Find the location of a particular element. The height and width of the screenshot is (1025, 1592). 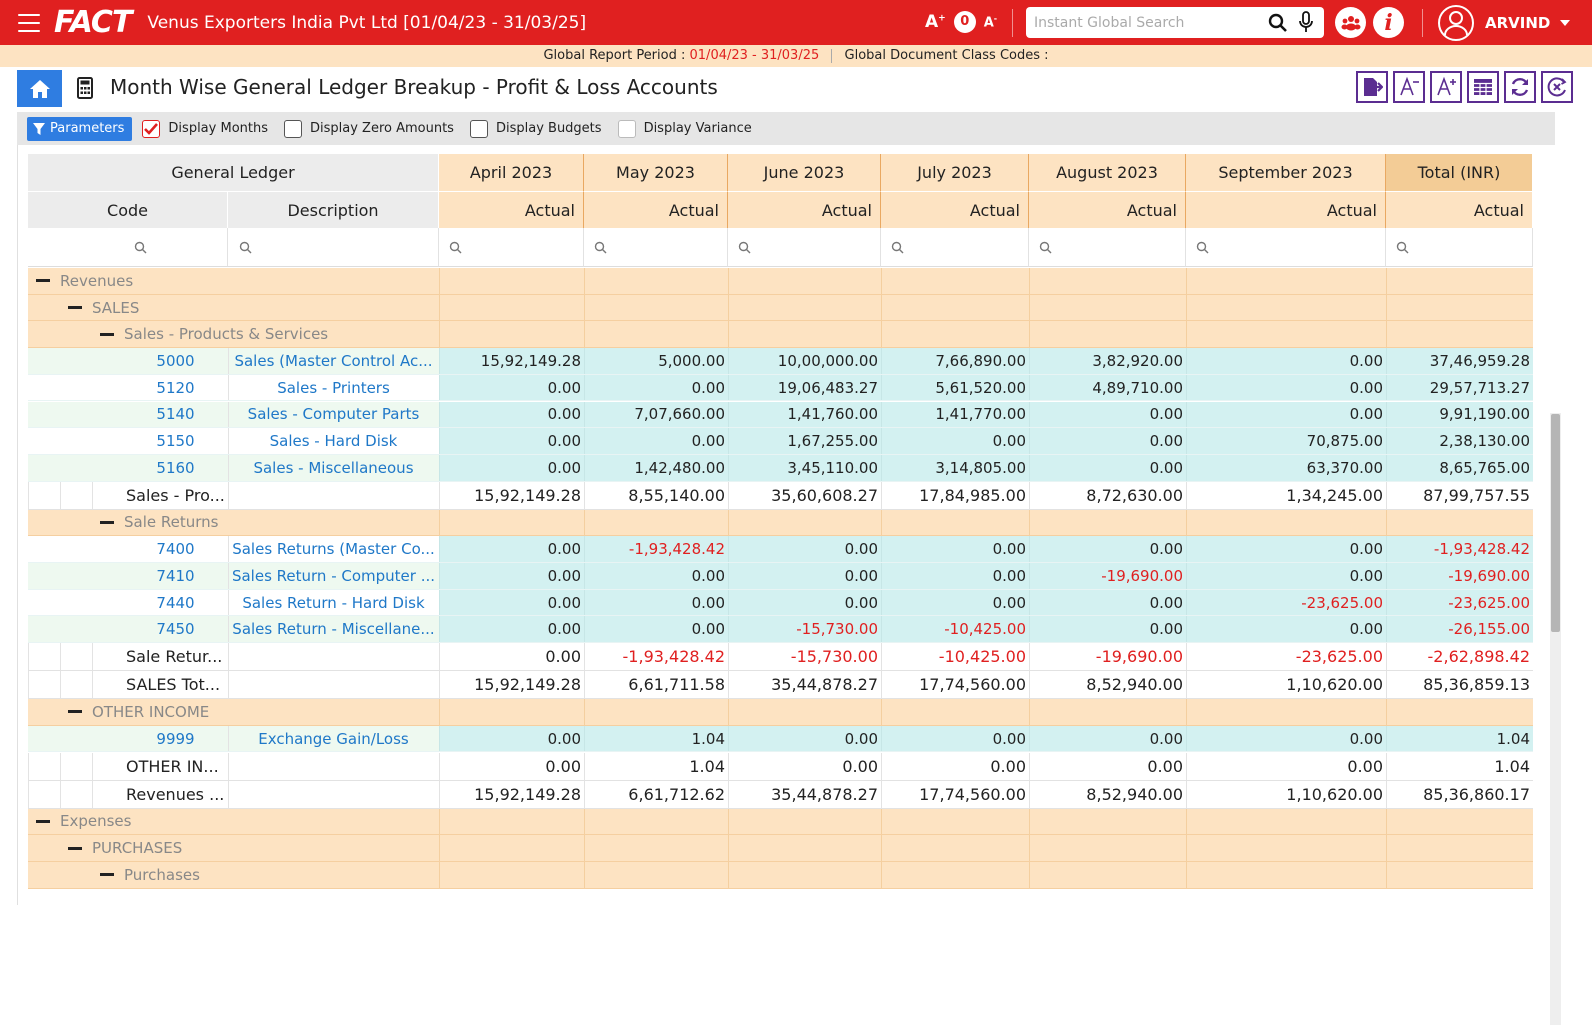

amount-total: 2,38,130.00 is located at coordinates (1484, 441).